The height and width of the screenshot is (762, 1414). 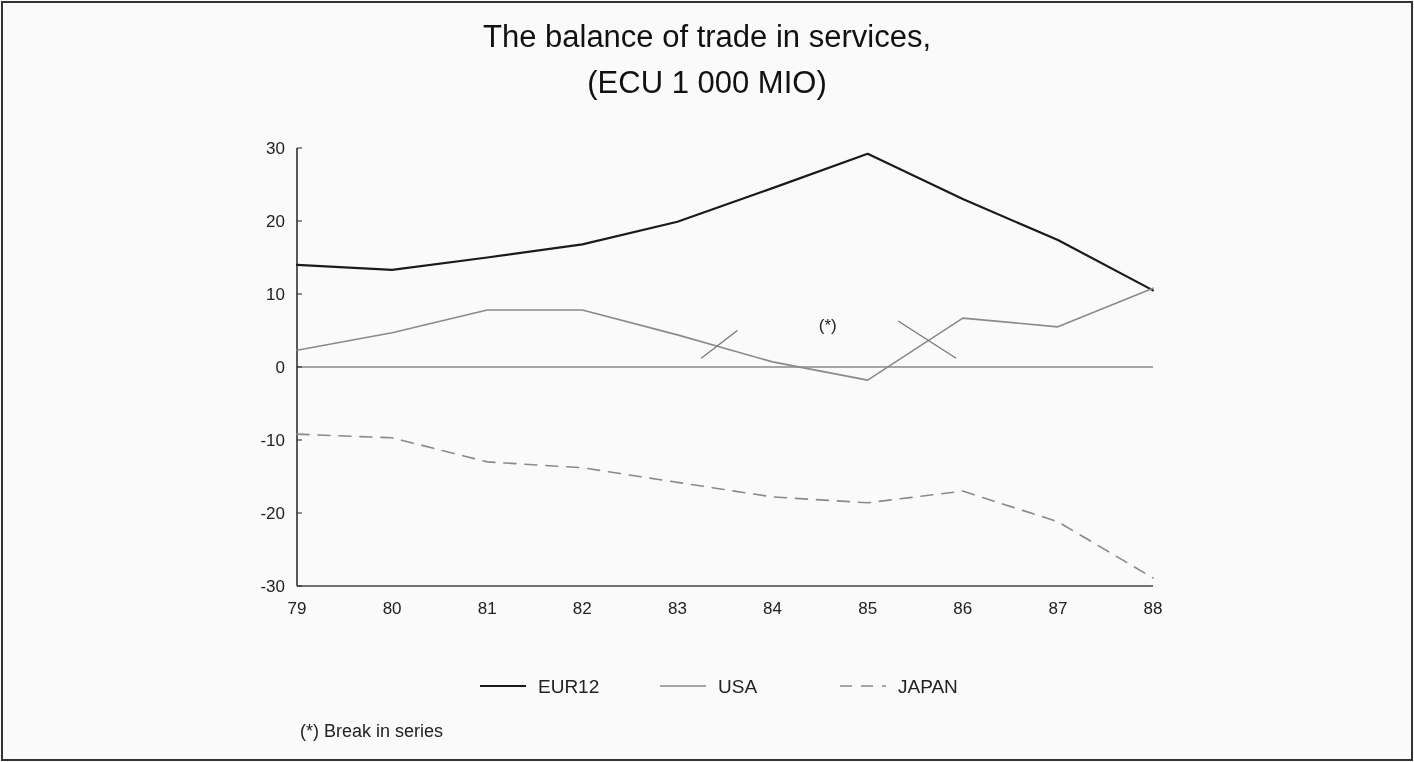 I want to click on legend-label: USA, so click(x=738, y=686).